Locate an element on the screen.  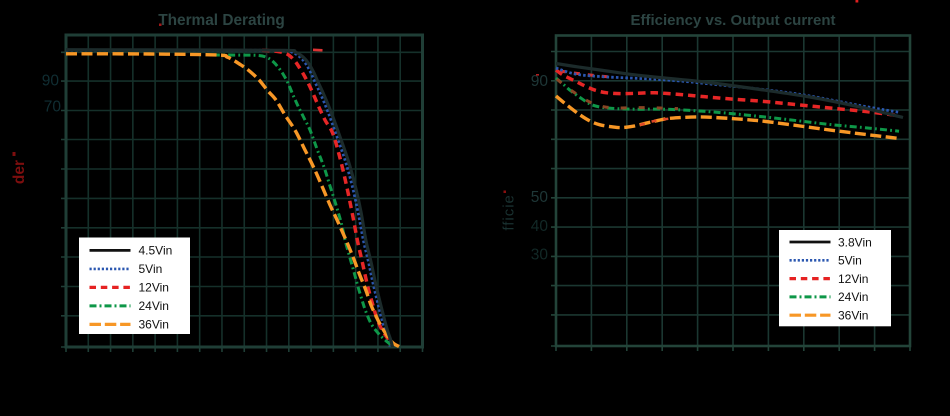
svg-text: Efficiency vs. Output current is located at coordinates (732, 20).